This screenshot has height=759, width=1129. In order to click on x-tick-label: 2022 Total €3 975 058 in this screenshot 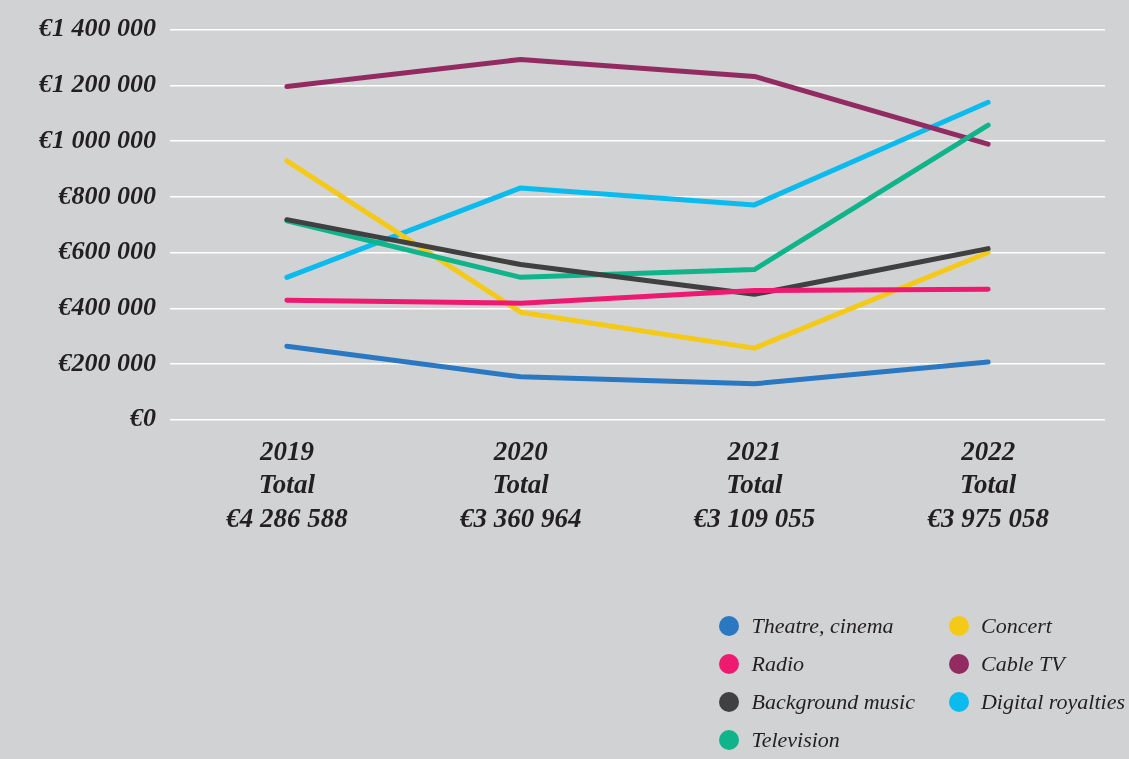, I will do `click(988, 484)`.